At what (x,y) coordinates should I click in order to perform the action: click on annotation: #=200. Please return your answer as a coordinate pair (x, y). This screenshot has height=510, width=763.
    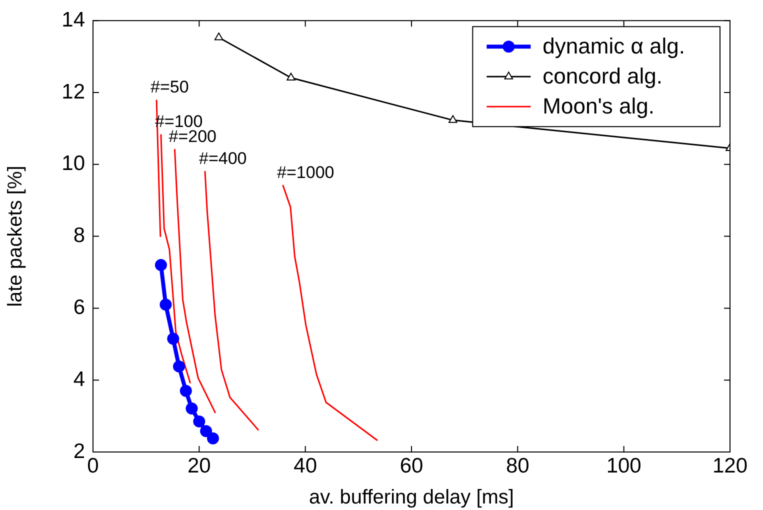
    Looking at the image, I should click on (192, 136).